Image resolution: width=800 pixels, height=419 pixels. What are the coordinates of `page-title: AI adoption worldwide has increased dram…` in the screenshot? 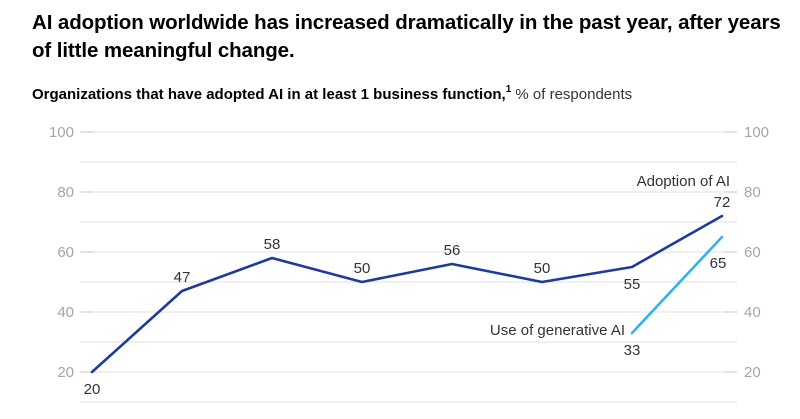 It's located at (406, 37).